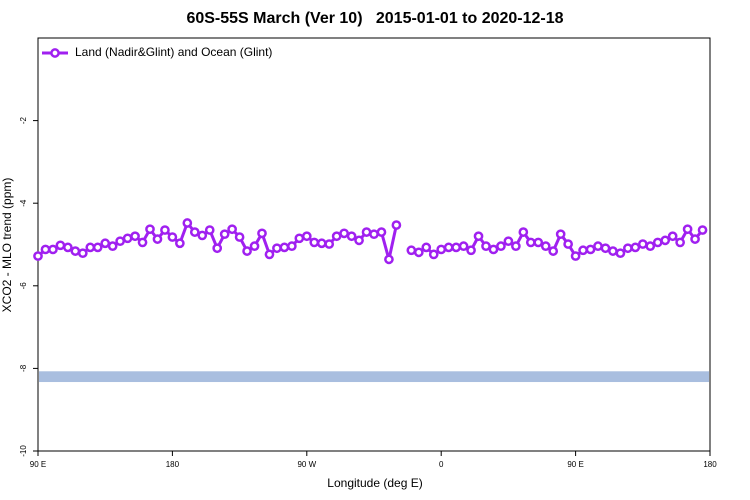 This screenshot has width=750, height=500. I want to click on legend-marker, so click(55, 53).